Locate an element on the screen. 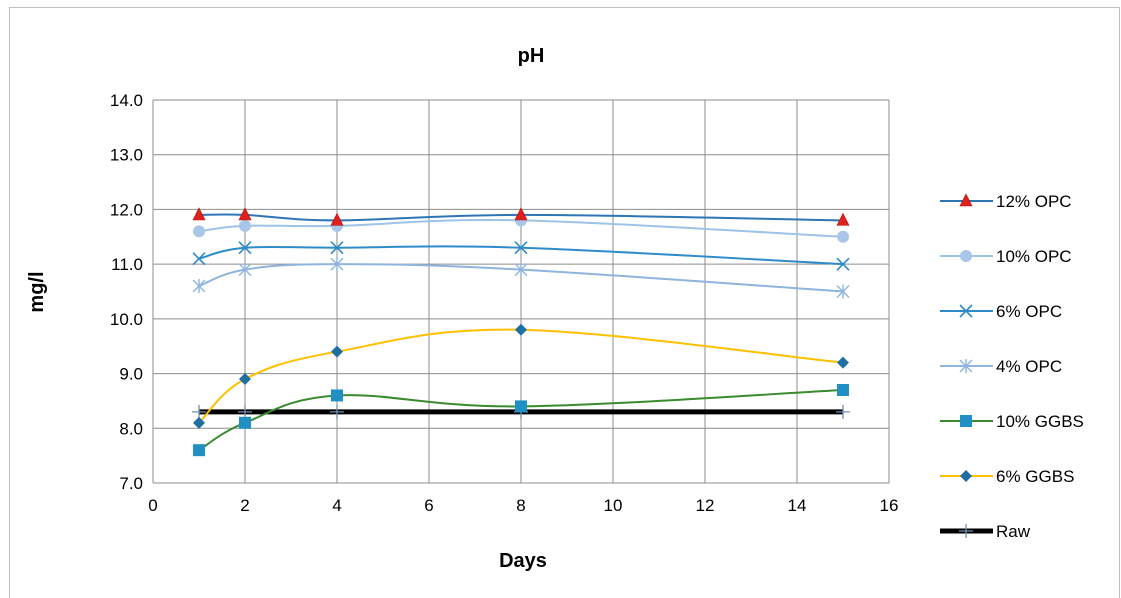 This screenshot has height=598, width=1121. y-tick-label: 11.0 is located at coordinates (127, 264).